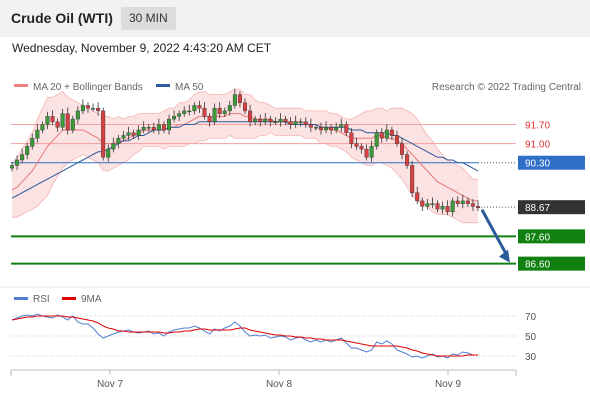 The width and height of the screenshot is (590, 400). What do you see at coordinates (494, 233) in the screenshot?
I see `forecast-arrow-shaft` at bounding box center [494, 233].